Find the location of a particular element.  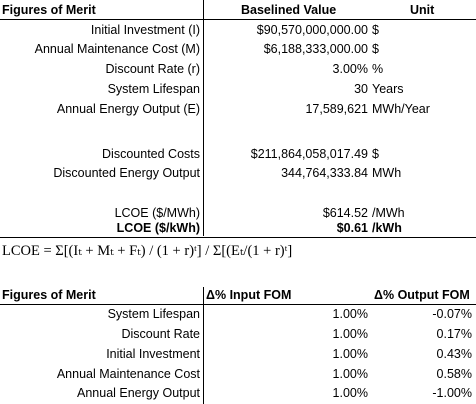

row-label: Initial Investment is located at coordinates (153, 354).